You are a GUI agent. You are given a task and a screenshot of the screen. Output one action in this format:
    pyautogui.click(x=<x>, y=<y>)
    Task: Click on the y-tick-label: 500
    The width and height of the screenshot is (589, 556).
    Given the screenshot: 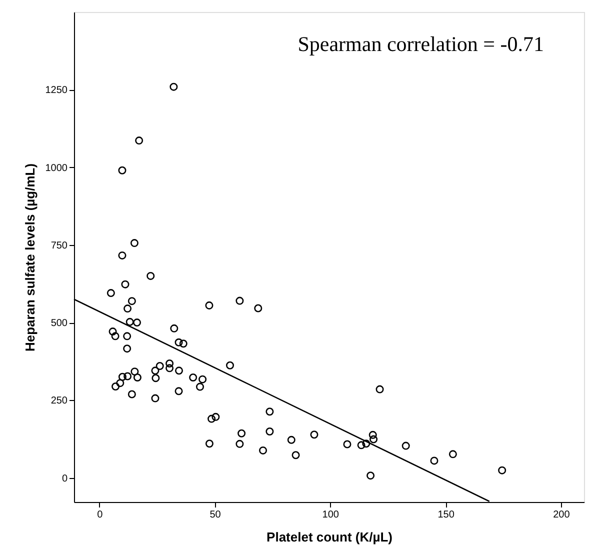 What is the action you would take?
    pyautogui.click(x=59, y=324)
    